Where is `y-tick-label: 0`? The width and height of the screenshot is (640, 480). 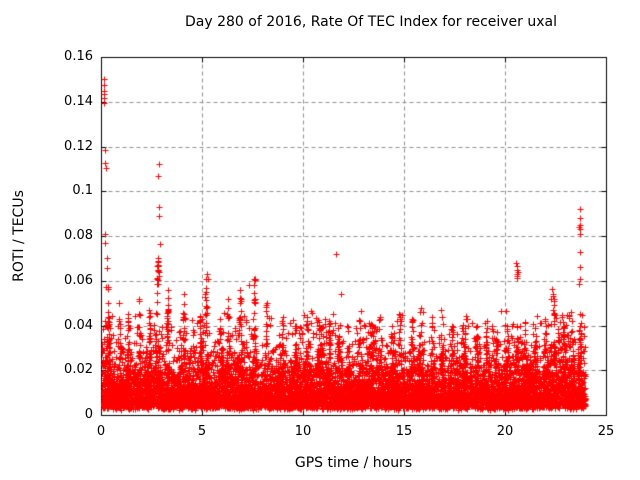
y-tick-label: 0 is located at coordinates (88, 414).